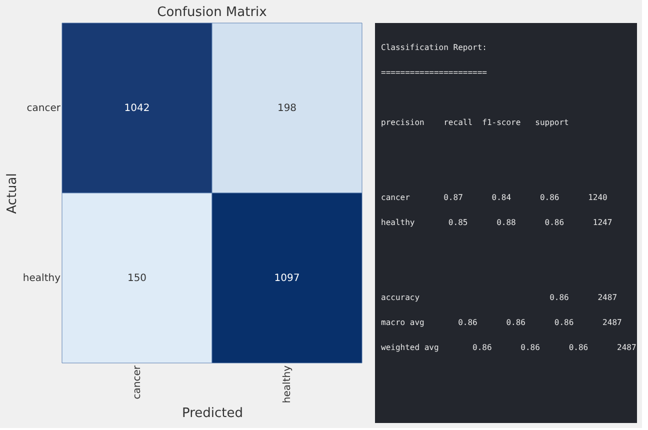 Image resolution: width=648 pixels, height=430 pixels. I want to click on text: precision recall f1-score support, so click(475, 122).